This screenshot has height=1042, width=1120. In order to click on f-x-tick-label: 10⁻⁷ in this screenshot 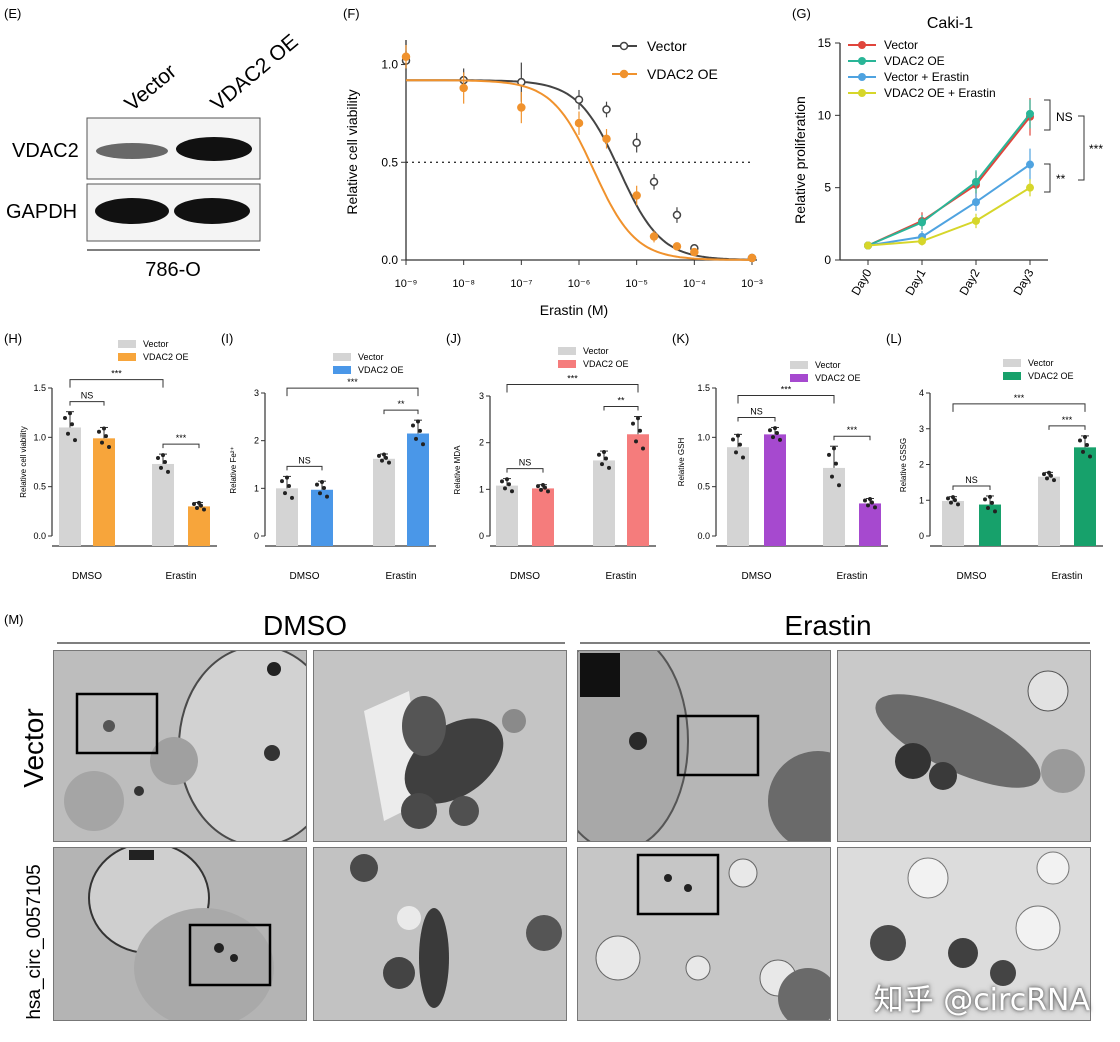, I will do `click(521, 284)`.